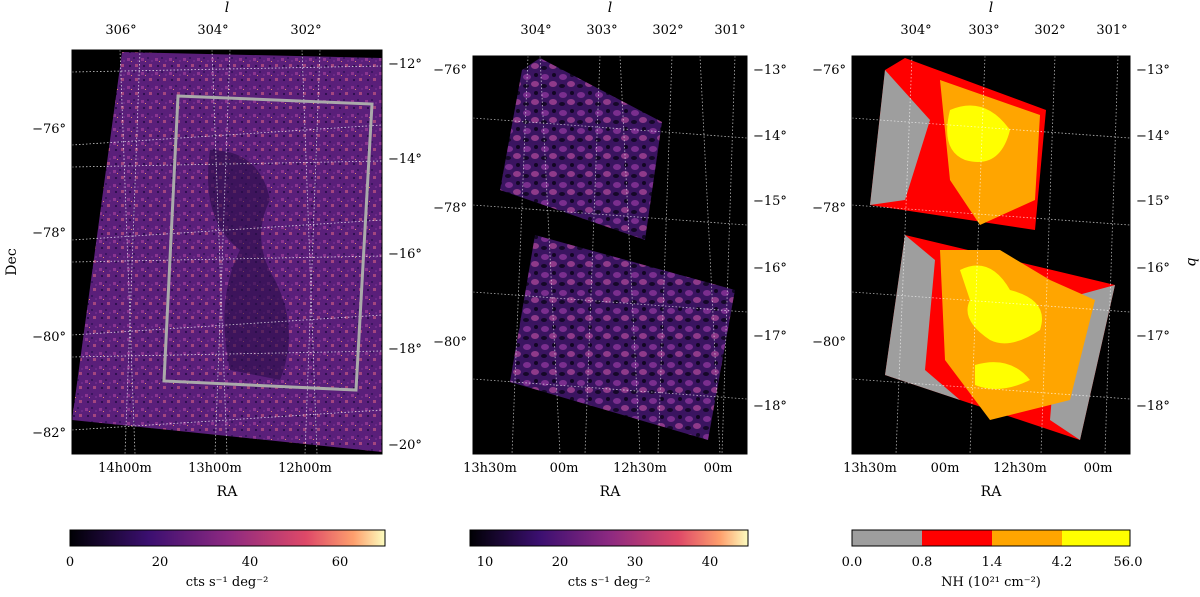  Describe the element at coordinates (535, 30) in the screenshot. I see `panel-2-top-tick: 304°` at that location.